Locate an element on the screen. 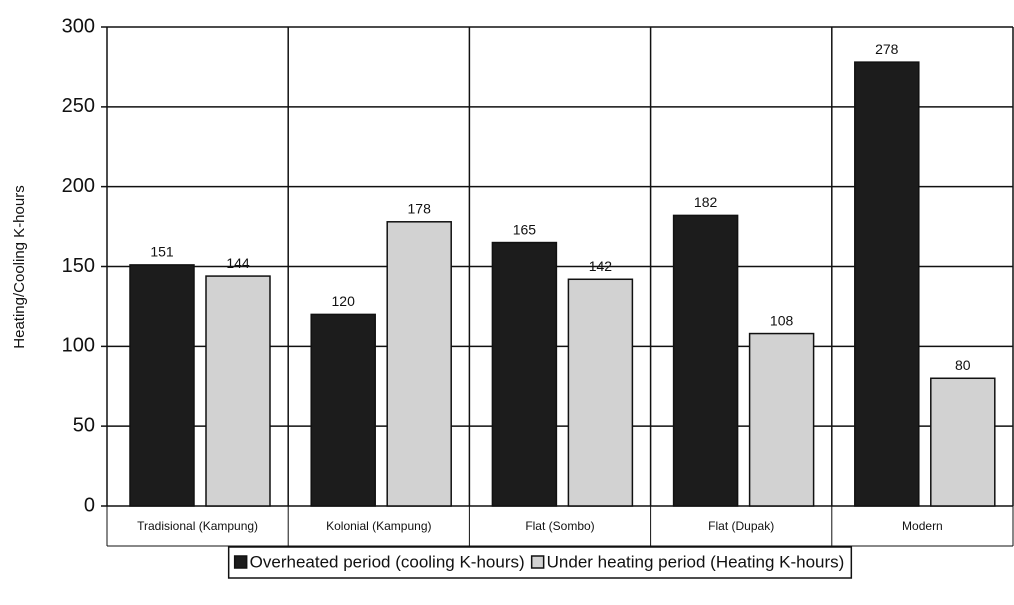  y-tick-label: 300 is located at coordinates (78, 26).